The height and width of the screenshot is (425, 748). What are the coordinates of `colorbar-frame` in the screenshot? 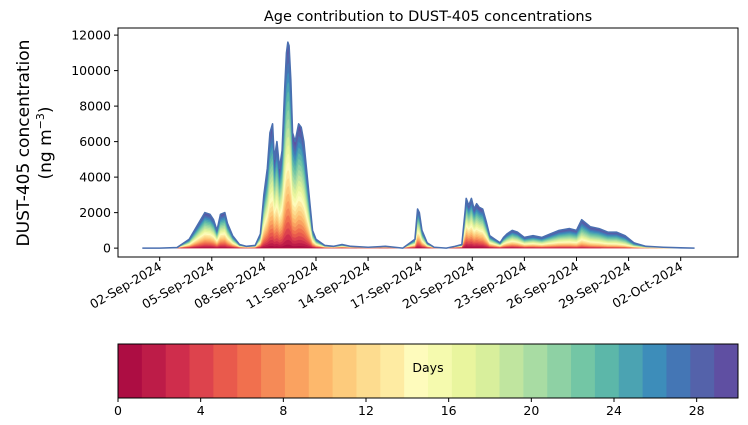 It's located at (428, 371).